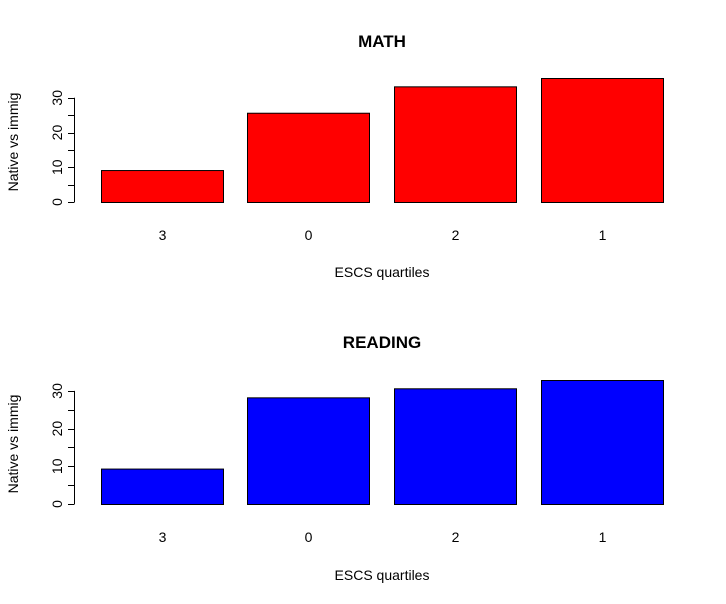 This screenshot has height=604, width=726. Describe the element at coordinates (603, 537) in the screenshot. I see `reading-category-label-1: 1` at that location.